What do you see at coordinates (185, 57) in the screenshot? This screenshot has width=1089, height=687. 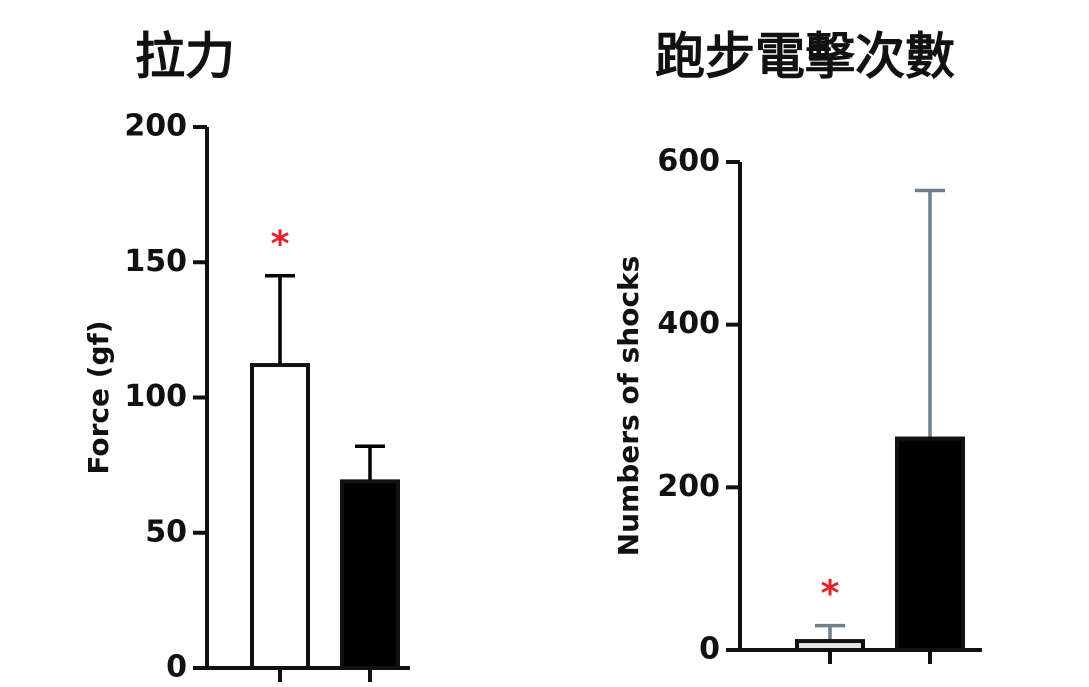 I see `chart-title: 拉力` at bounding box center [185, 57].